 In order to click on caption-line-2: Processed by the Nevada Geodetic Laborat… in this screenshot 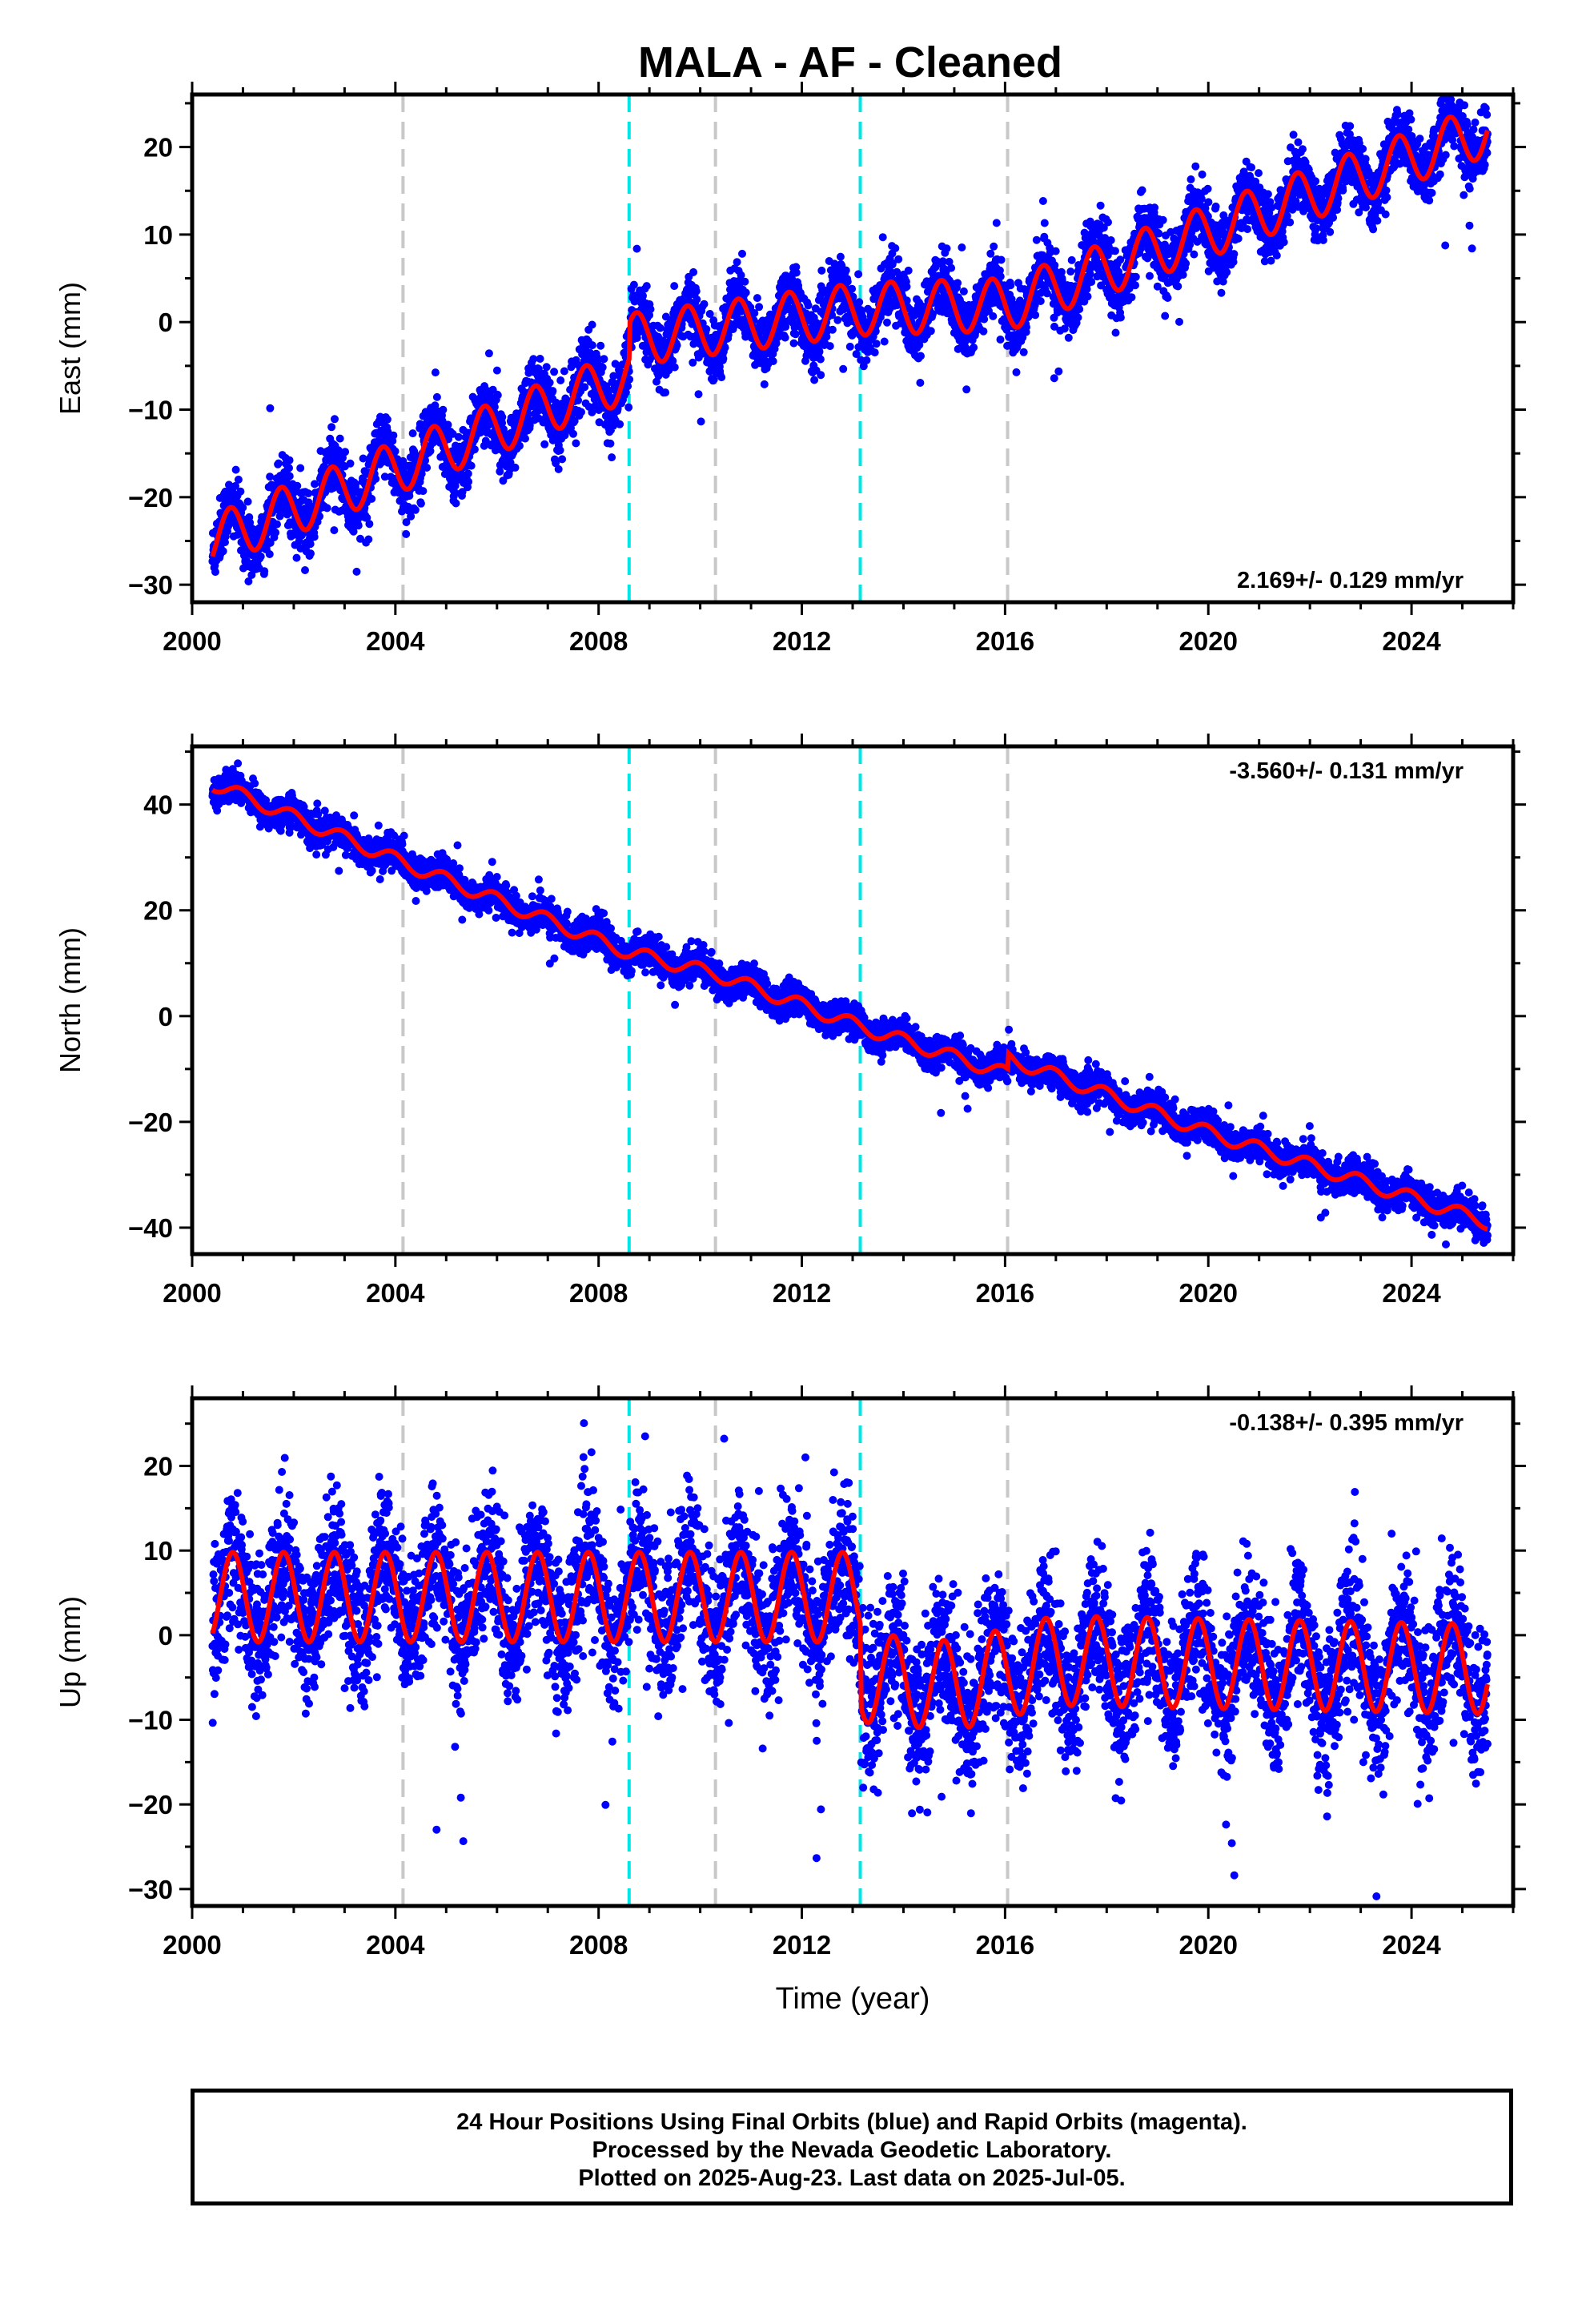, I will do `click(852, 2151)`.